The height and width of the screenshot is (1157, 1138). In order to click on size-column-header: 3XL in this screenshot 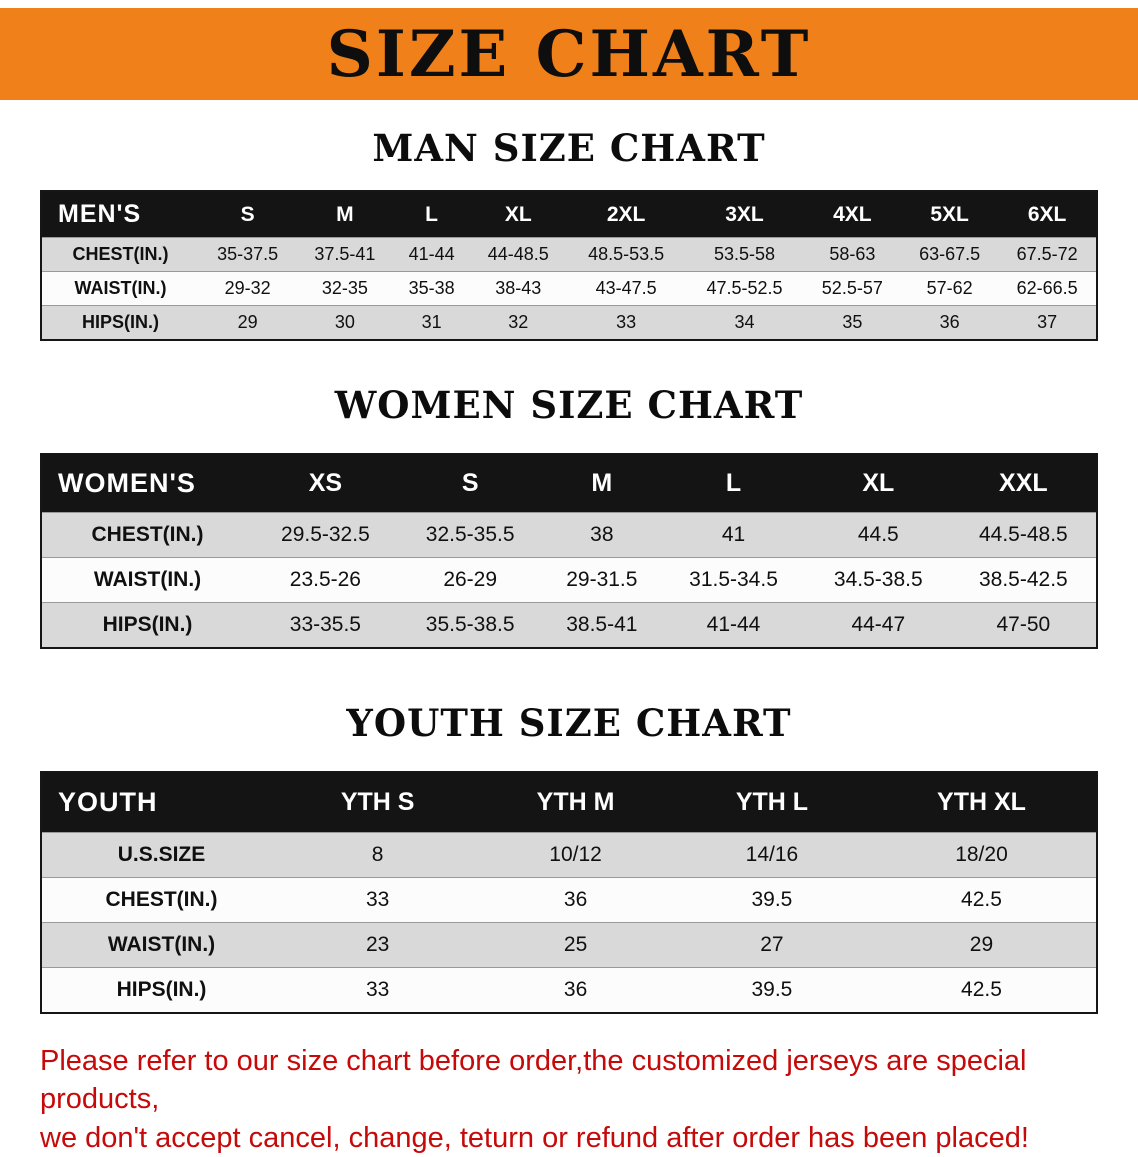, I will do `click(744, 214)`.